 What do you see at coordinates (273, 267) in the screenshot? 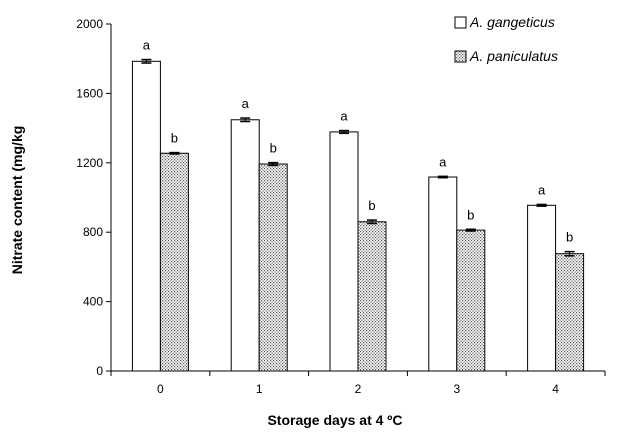
I see `bar-series1-cat1` at bounding box center [273, 267].